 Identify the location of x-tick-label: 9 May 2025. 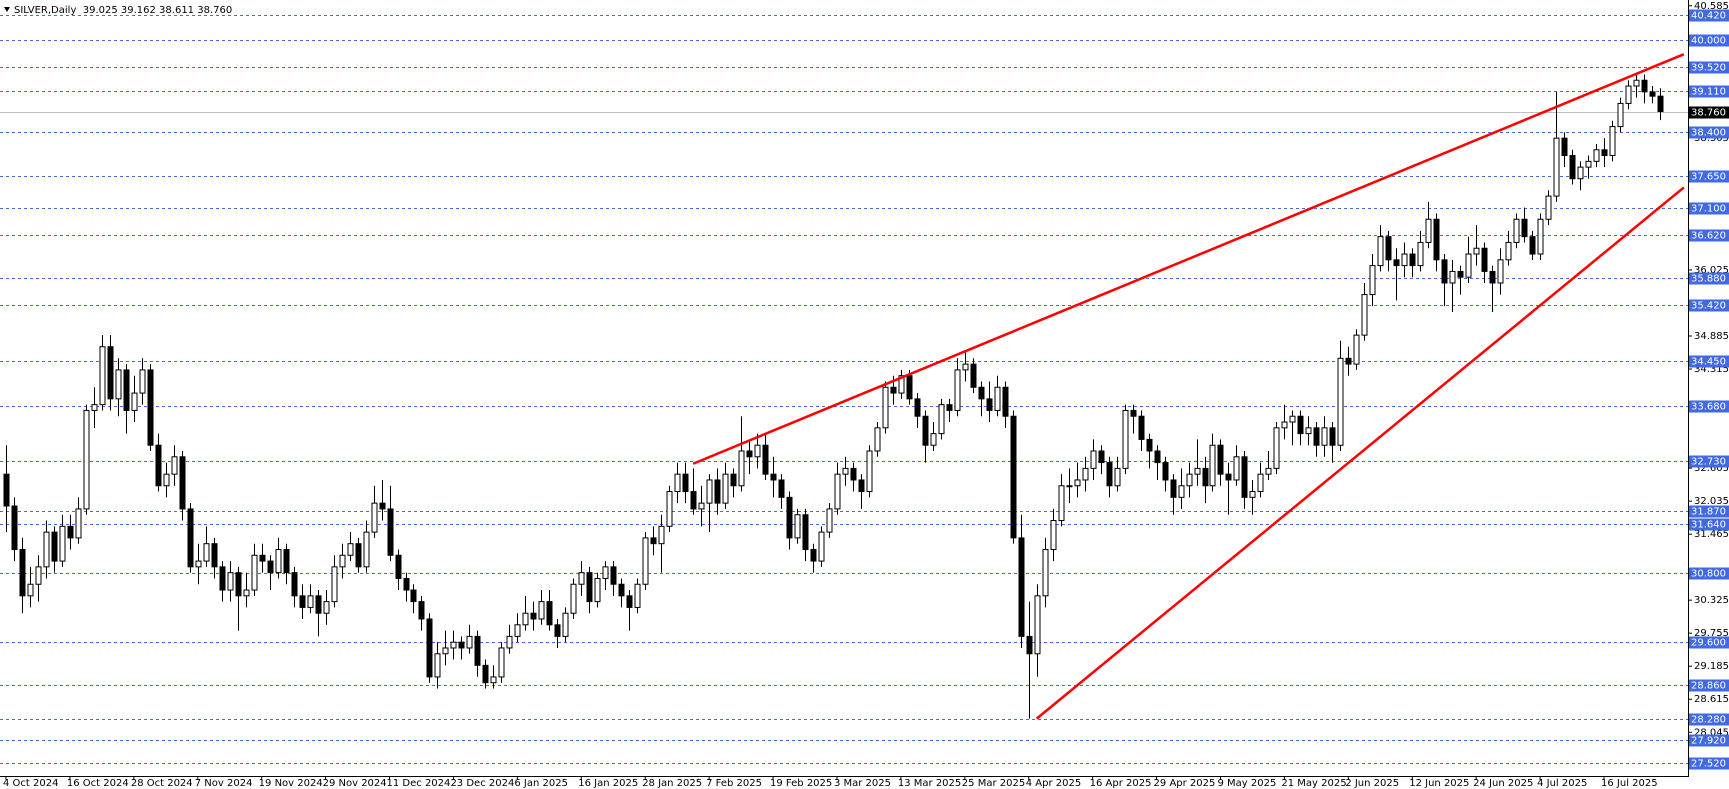
(1246, 783).